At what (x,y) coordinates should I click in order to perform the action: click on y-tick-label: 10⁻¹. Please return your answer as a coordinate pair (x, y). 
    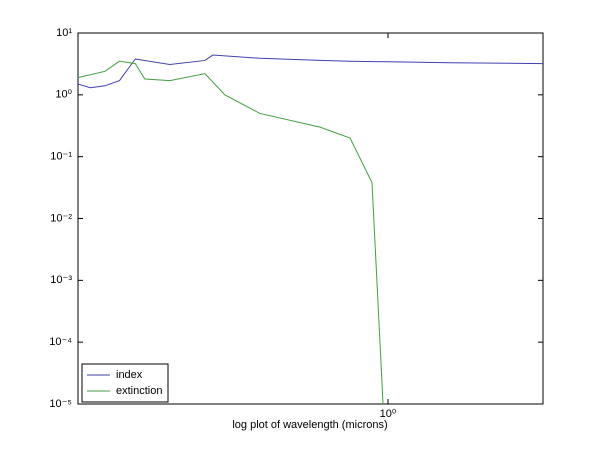
    Looking at the image, I should click on (61, 157).